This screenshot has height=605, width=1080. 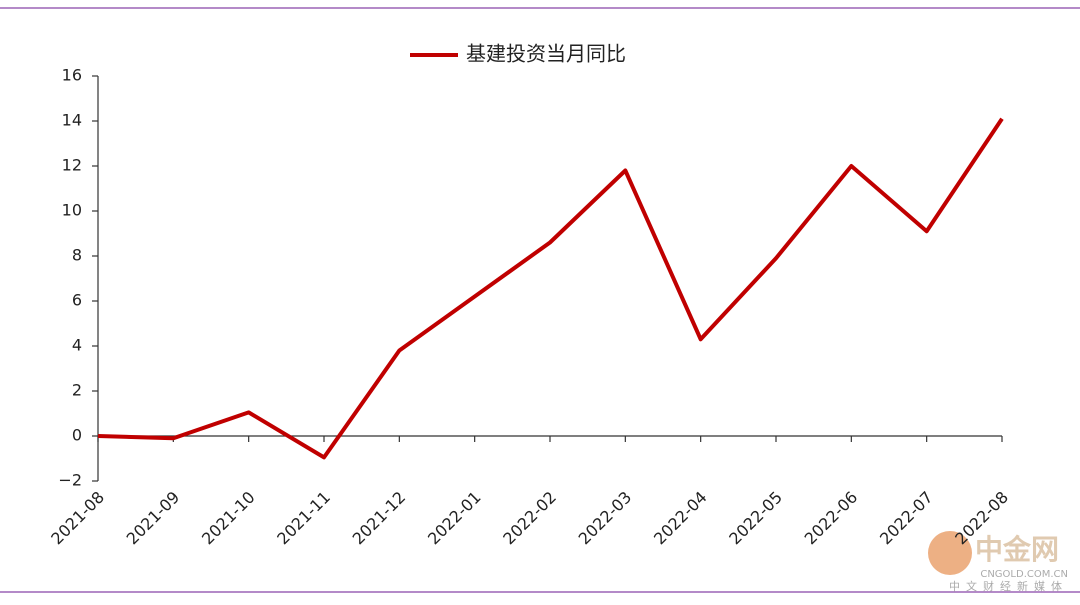 I want to click on y-tick-label: −2, so click(x=70, y=480).